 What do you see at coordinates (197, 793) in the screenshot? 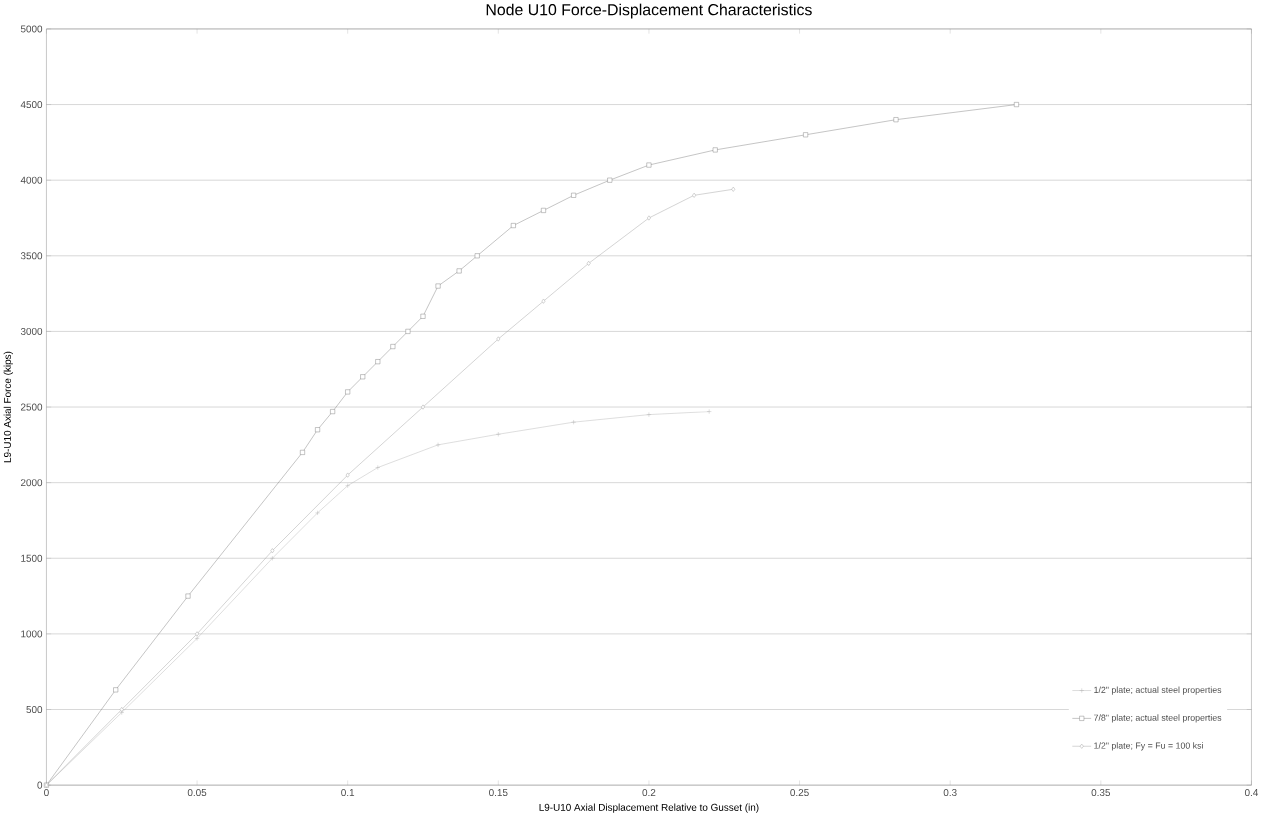
I see `x-tick-label: 0.05` at bounding box center [197, 793].